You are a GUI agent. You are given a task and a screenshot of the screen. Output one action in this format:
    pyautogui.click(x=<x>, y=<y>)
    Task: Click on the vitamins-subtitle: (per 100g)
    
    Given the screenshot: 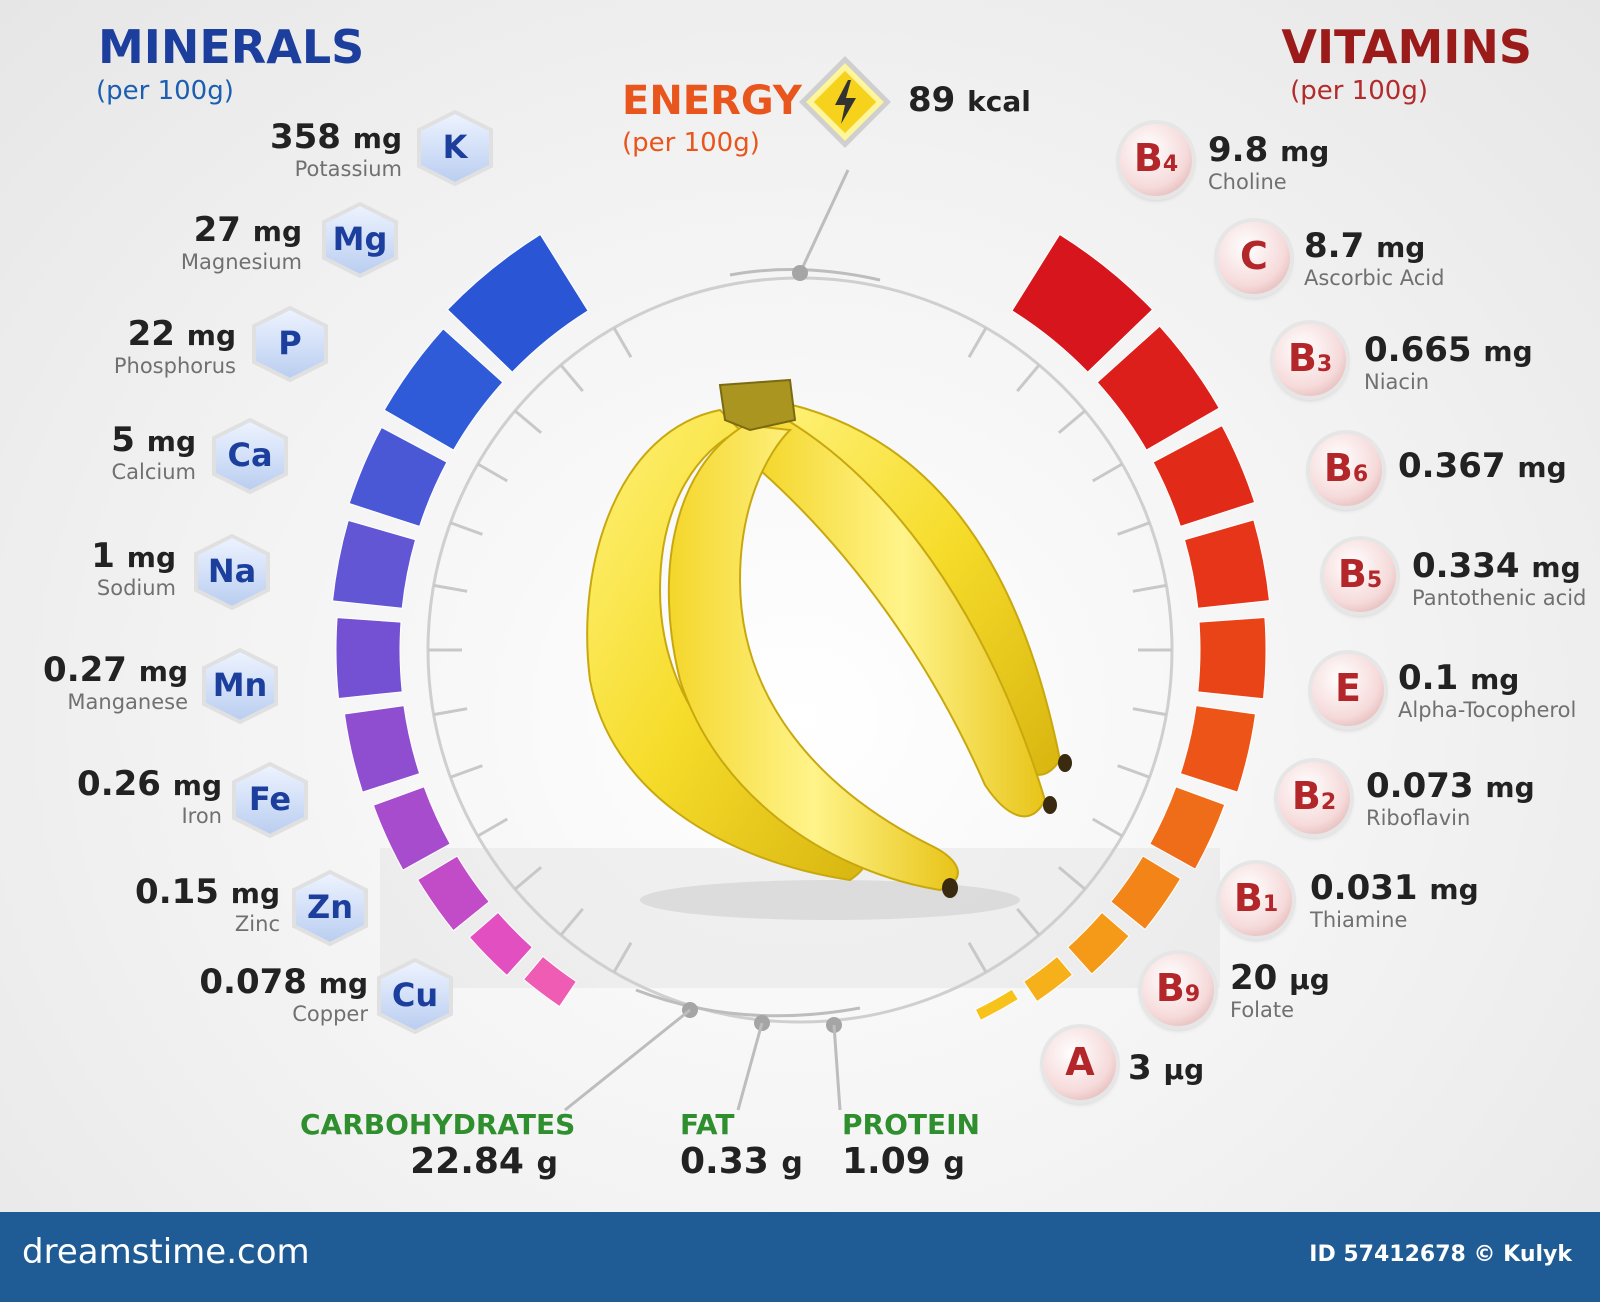 What is the action you would take?
    pyautogui.click(x=1359, y=91)
    